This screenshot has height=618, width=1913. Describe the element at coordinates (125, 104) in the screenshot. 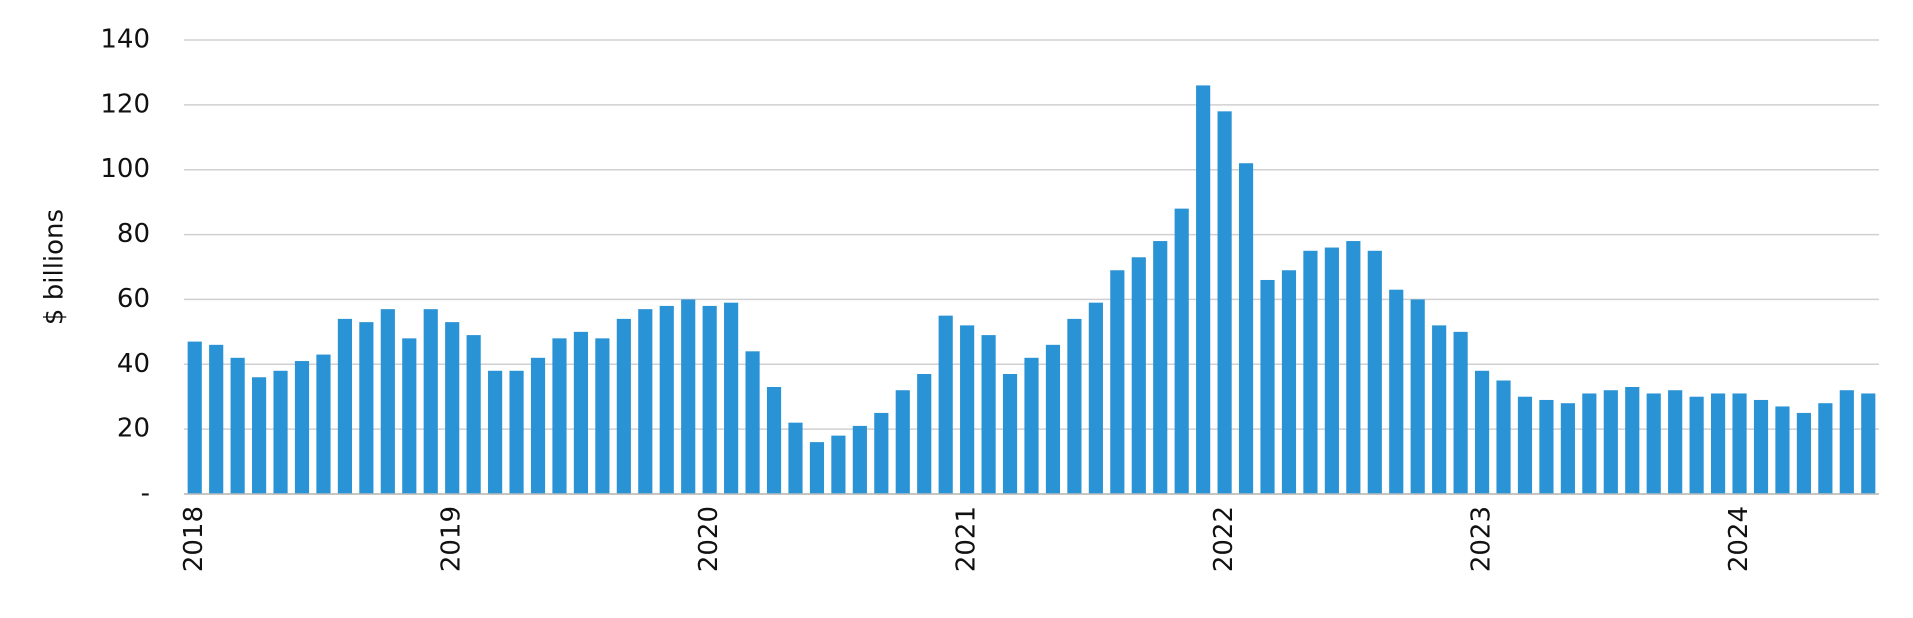

I see `y-tick-label: 120` at that location.